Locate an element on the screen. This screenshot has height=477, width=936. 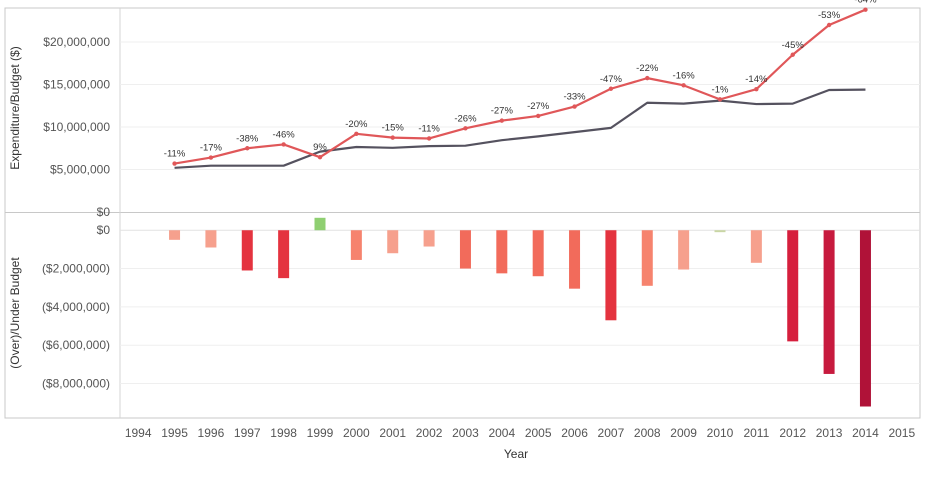
x-axis-title: Year is located at coordinates (516, 454).